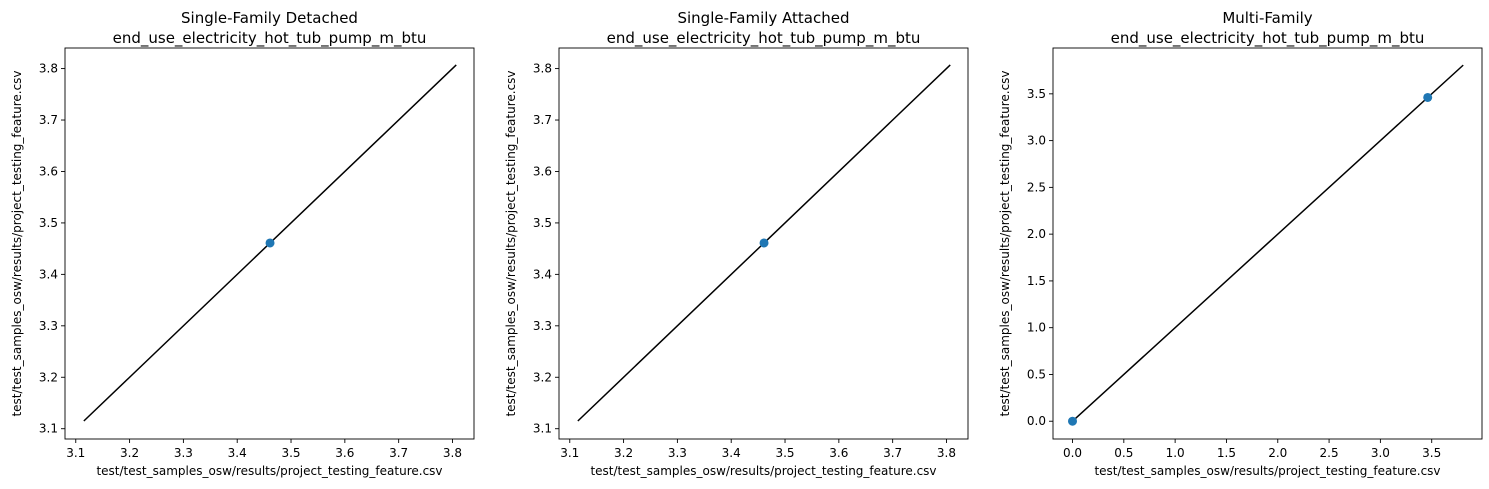 Image resolution: width=1489 pixels, height=489 pixels. What do you see at coordinates (1036, 281) in the screenshot?
I see `y-tick-label: 1.5` at bounding box center [1036, 281].